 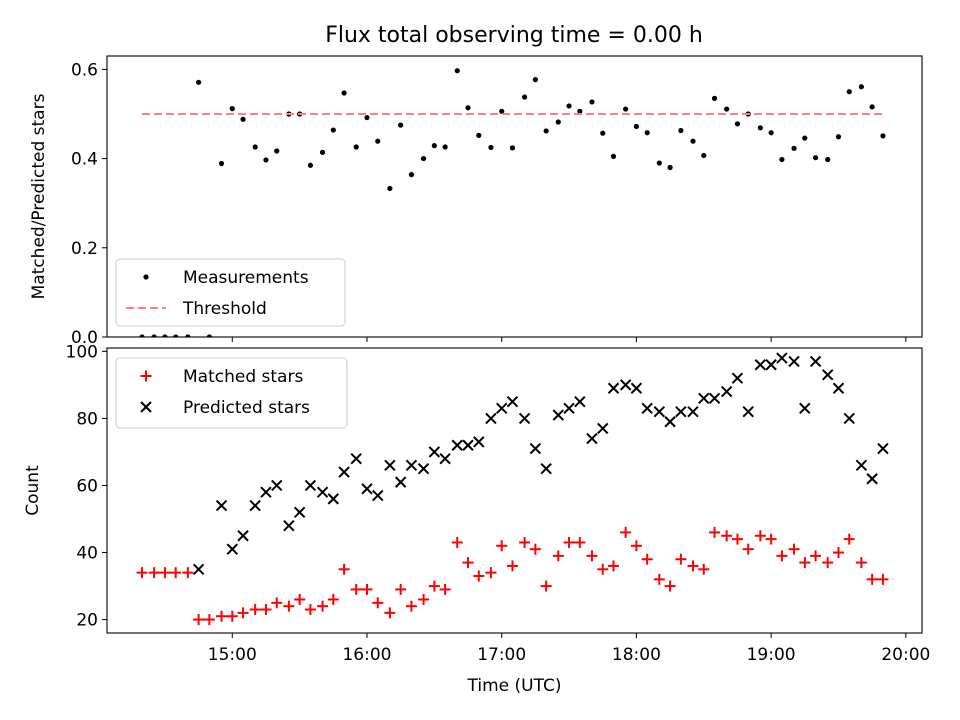 I want to click on legend-box, so click(x=231, y=393).